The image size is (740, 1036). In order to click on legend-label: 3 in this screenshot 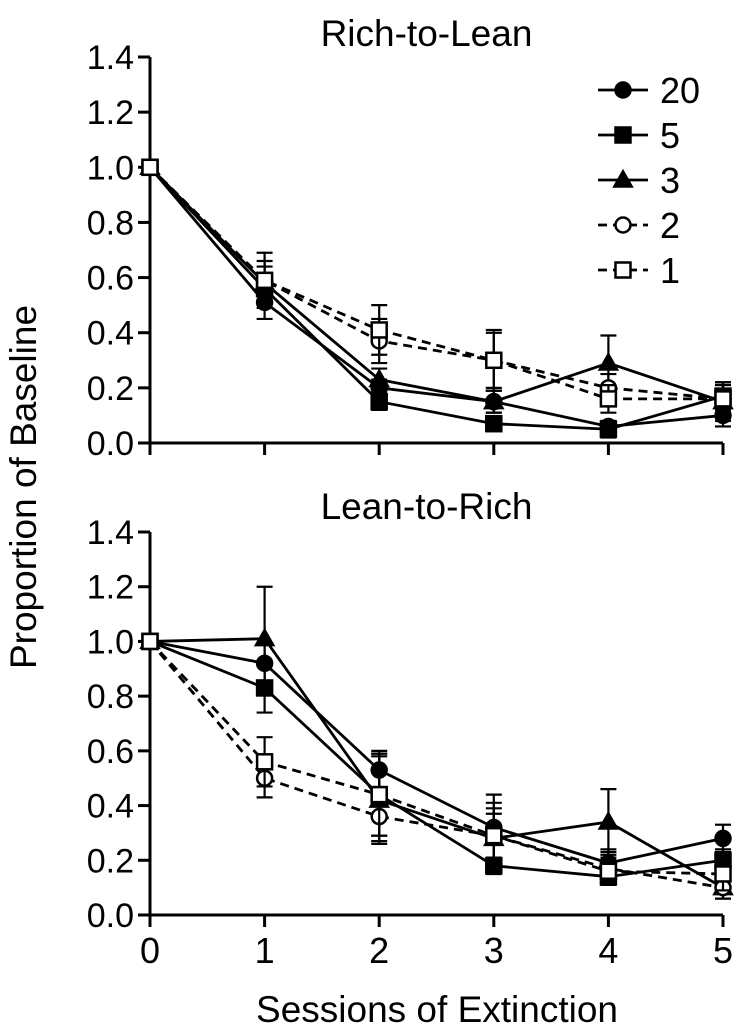, I will do `click(670, 180)`.